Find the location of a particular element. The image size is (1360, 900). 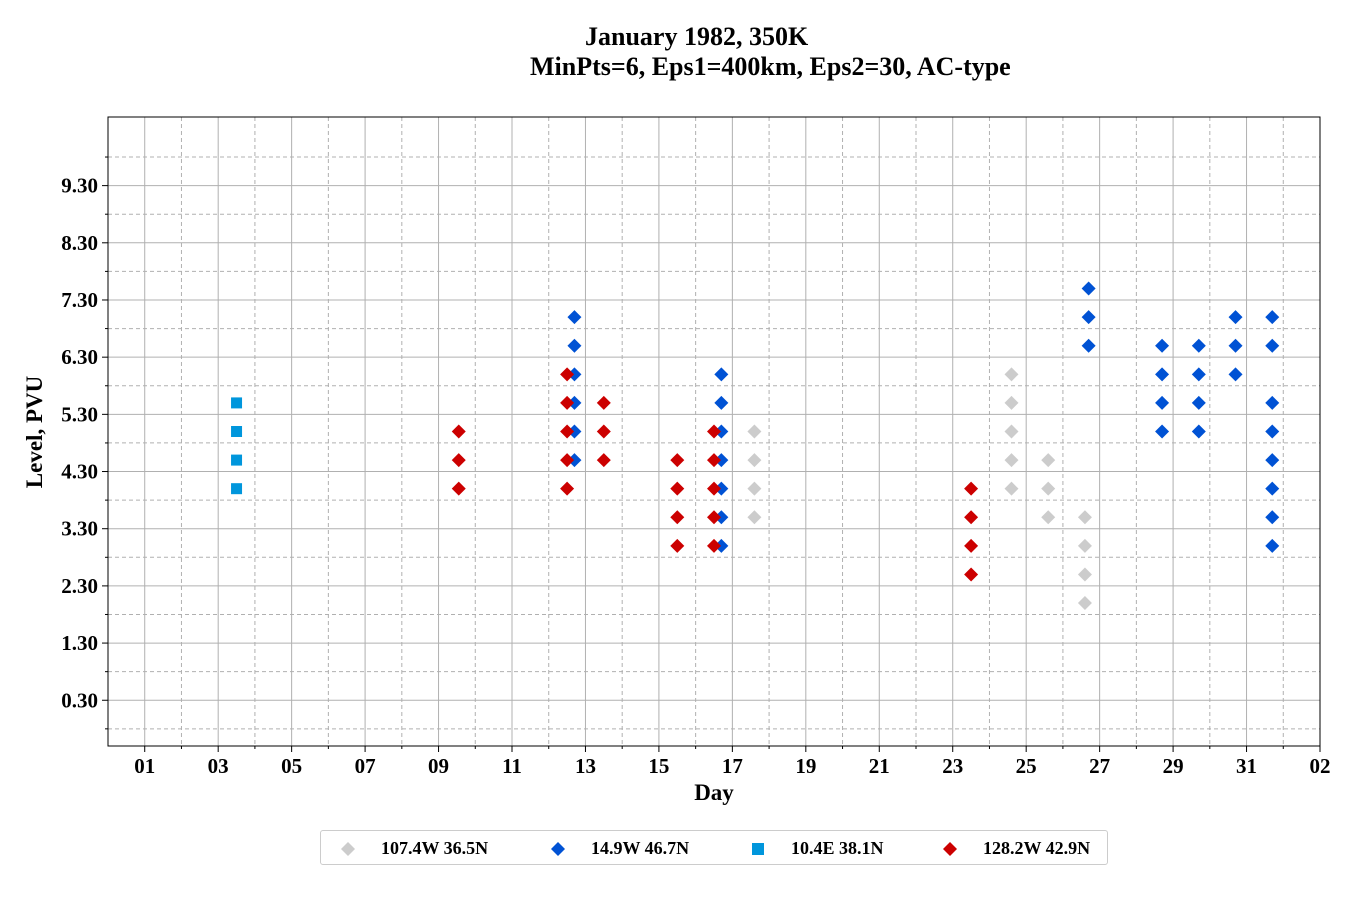

y-tick-label: 8.30 is located at coordinates (79, 243).